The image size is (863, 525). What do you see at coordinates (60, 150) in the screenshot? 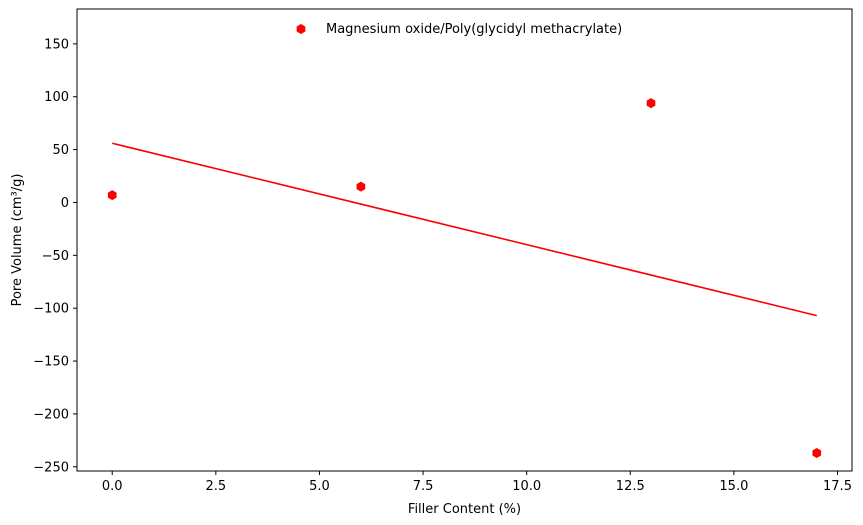
I see `y-tick-label: 50` at bounding box center [60, 150].